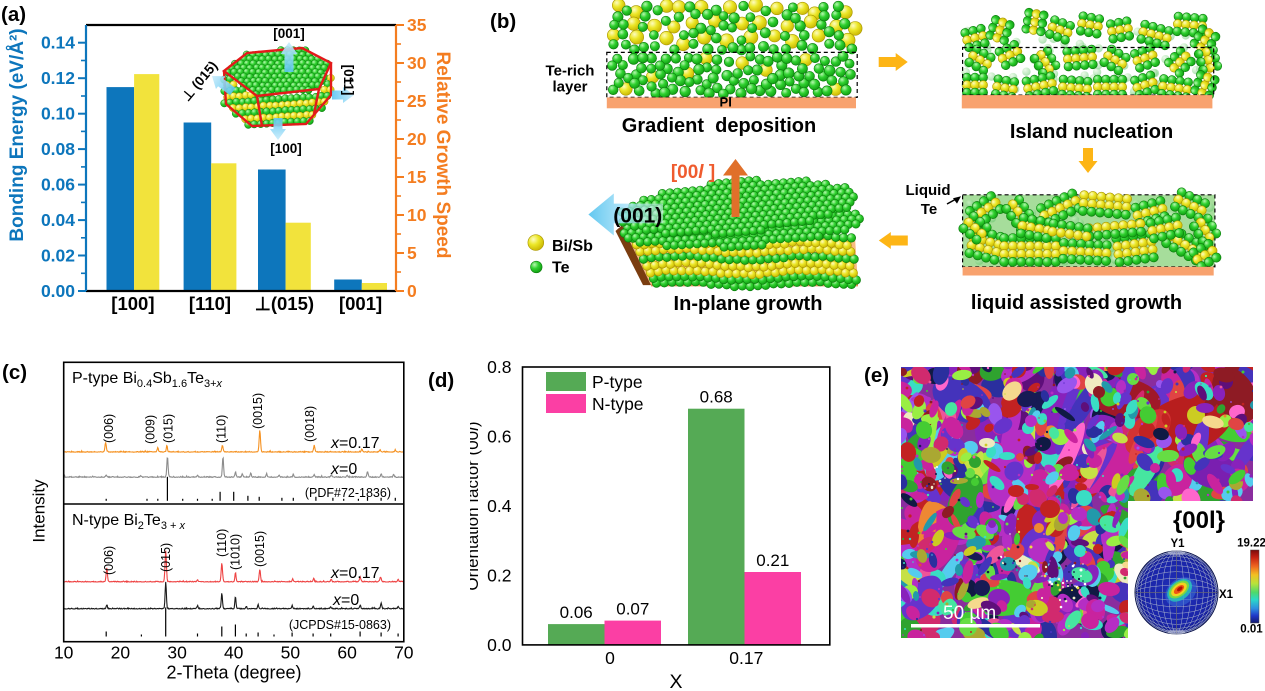 This screenshot has height=691, width=1265. I want to click on svg-text: 0.8, so click(499, 367).